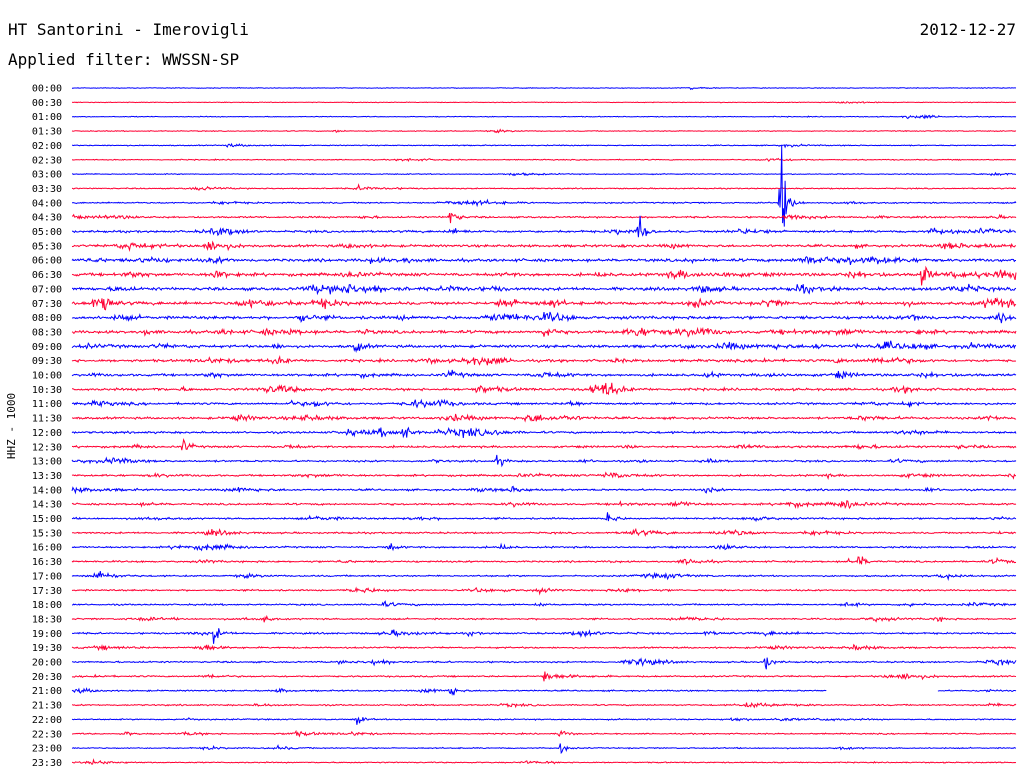  Describe the element at coordinates (124, 59) in the screenshot. I see `filter-label: Applied filter: WWSSN-SP` at that location.